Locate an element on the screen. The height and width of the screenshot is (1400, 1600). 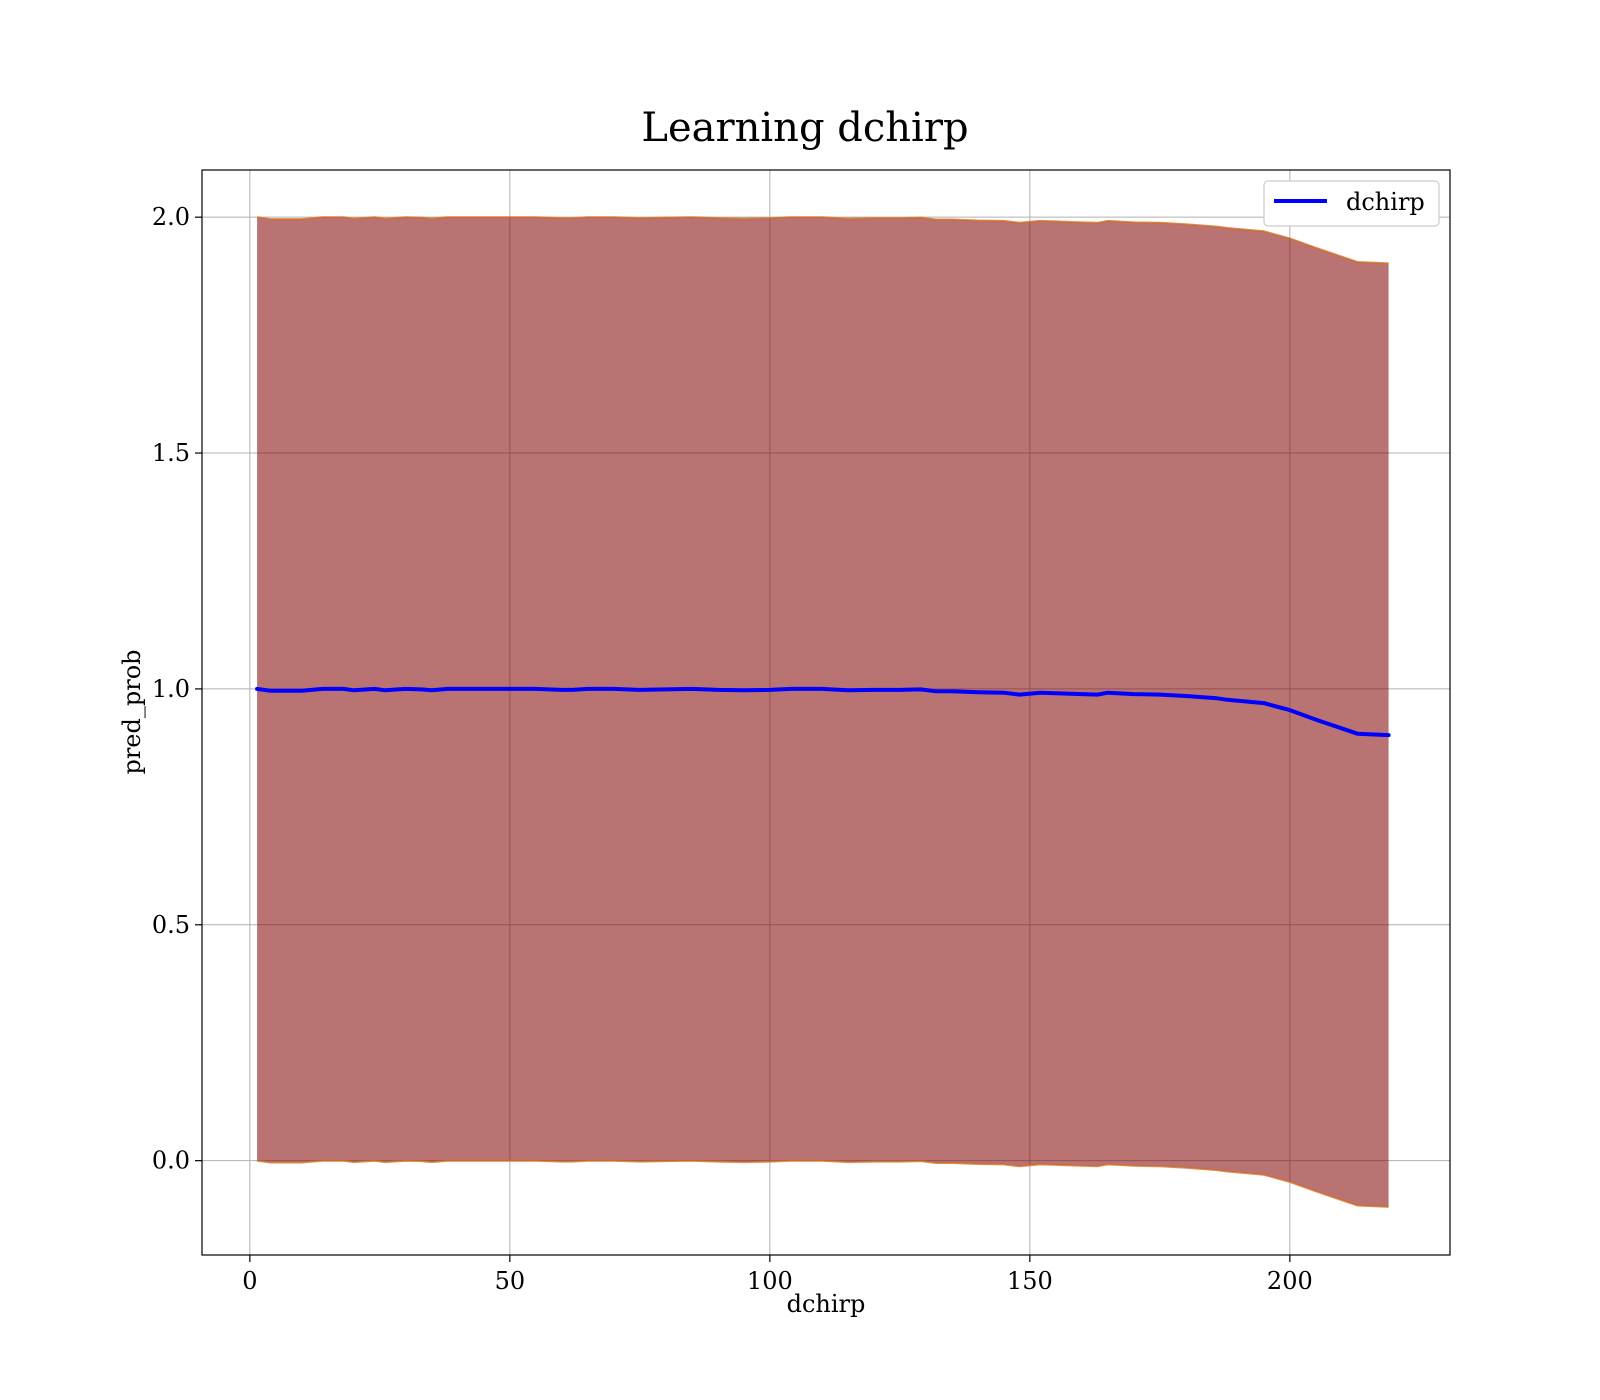
legend-label-dchirp: dchirp is located at coordinates (1385, 202).